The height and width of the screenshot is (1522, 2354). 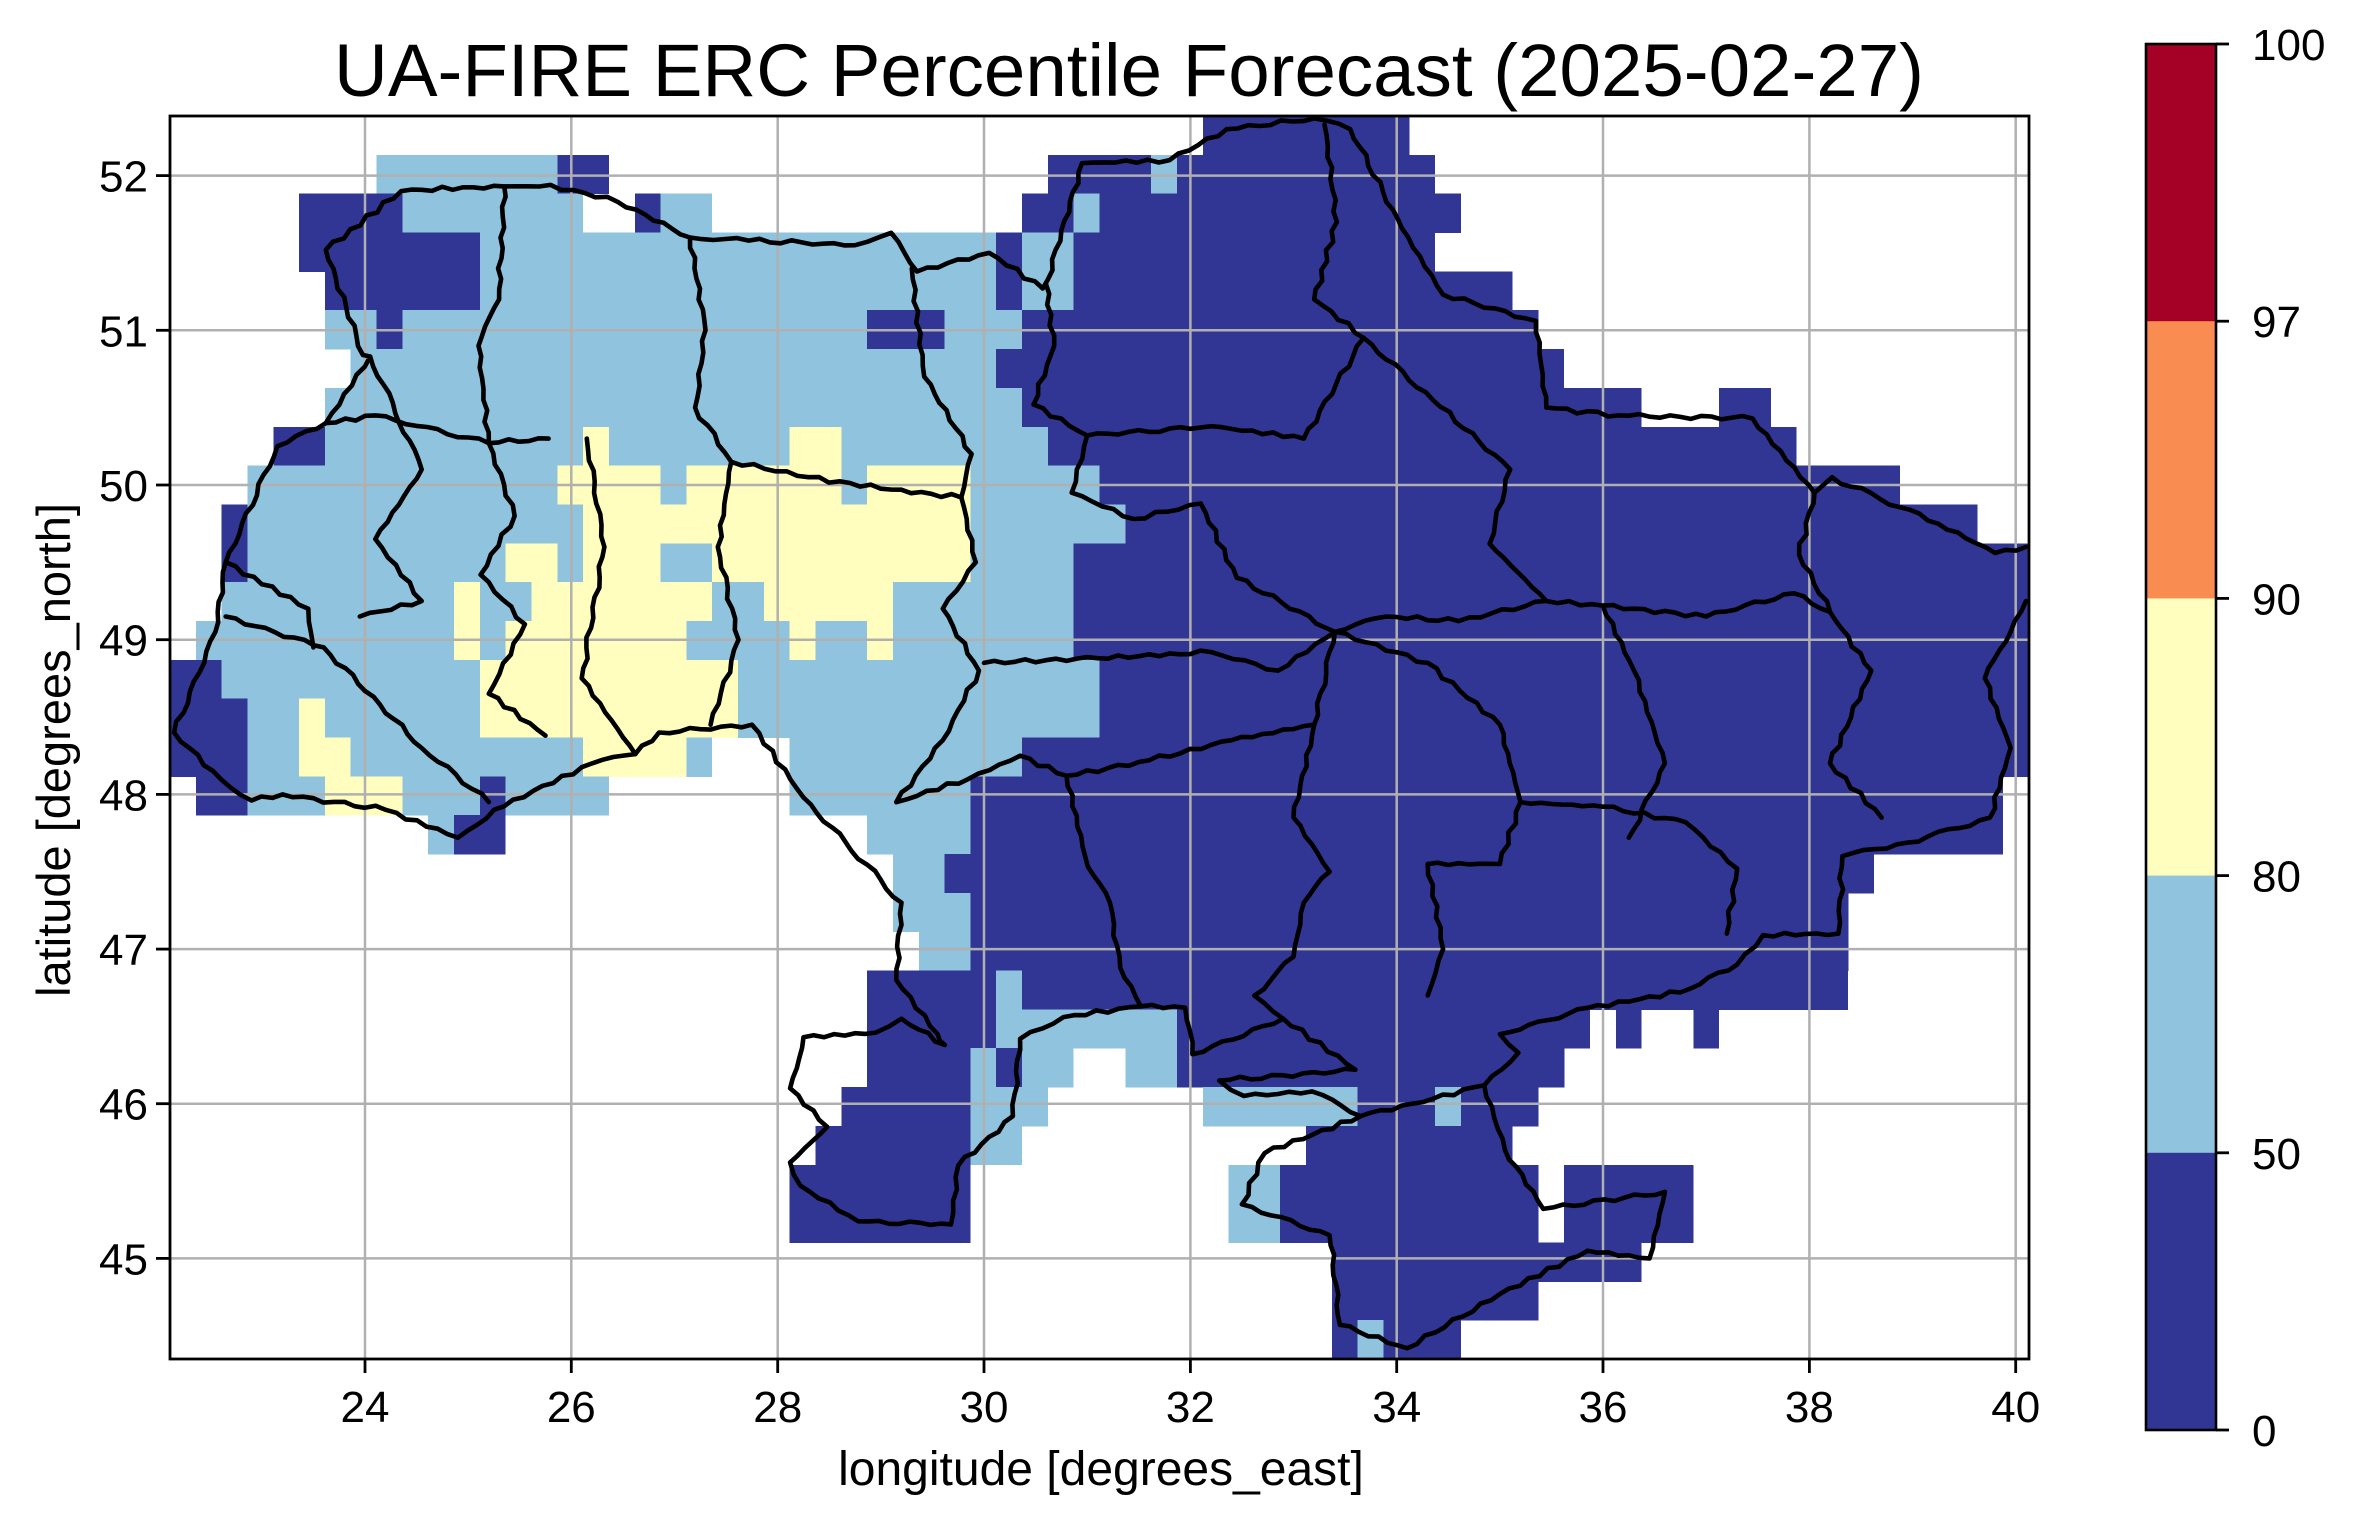 What do you see at coordinates (2276, 599) in the screenshot?
I see `svg-text: 90` at bounding box center [2276, 599].